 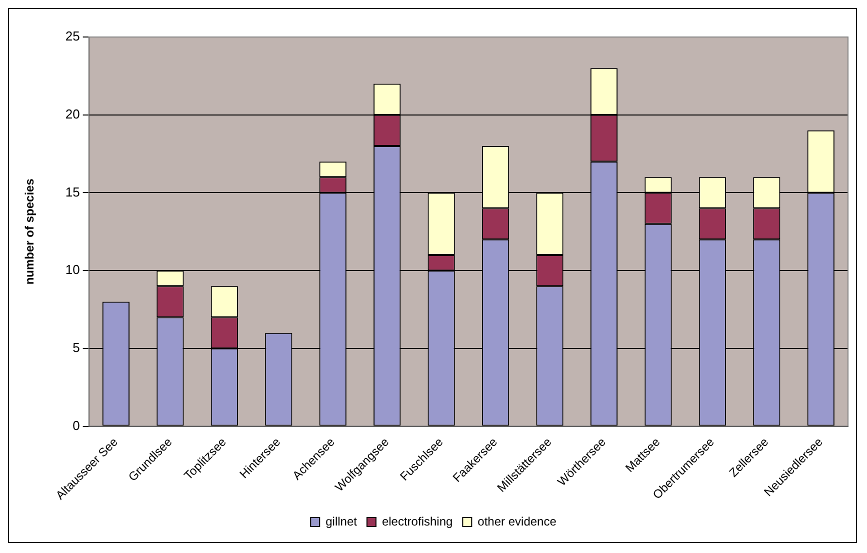 What do you see at coordinates (517, 521) in the screenshot?
I see `legend-label: other evidence` at bounding box center [517, 521].